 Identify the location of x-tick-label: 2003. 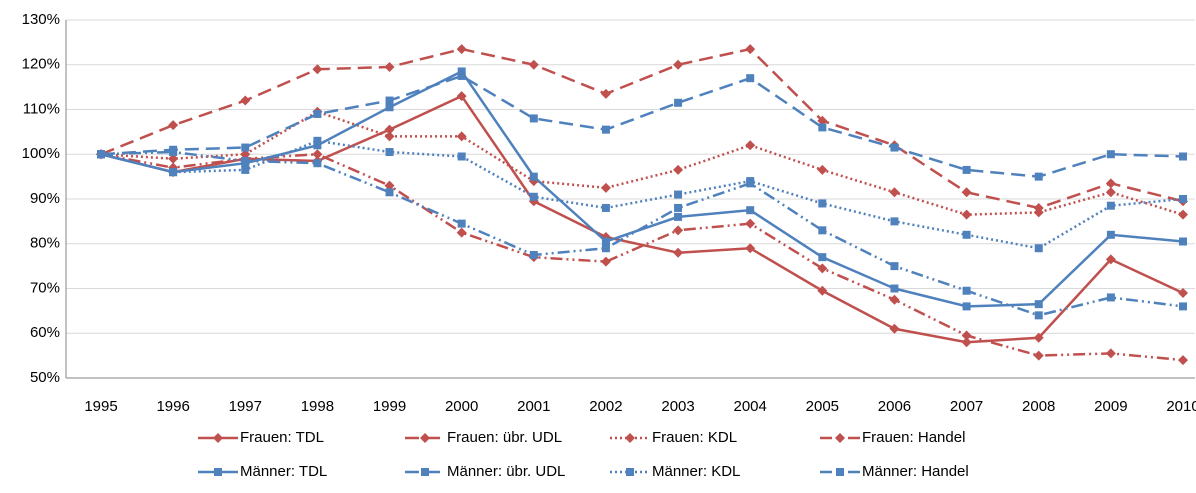
(677, 406).